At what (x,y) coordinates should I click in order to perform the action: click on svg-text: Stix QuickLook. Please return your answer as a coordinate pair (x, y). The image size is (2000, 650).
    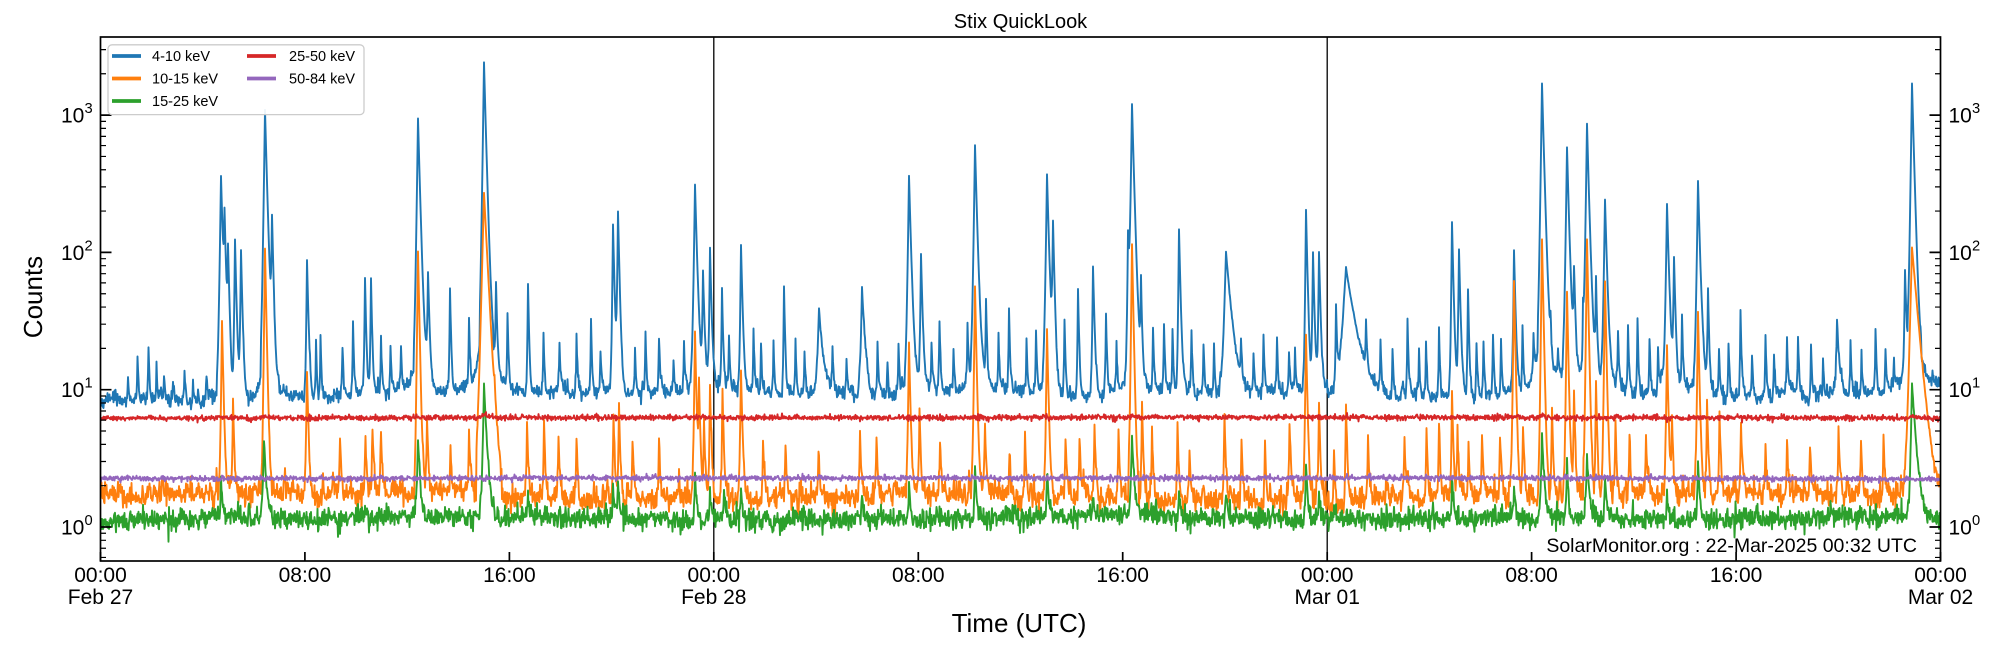
    Looking at the image, I should click on (1021, 22).